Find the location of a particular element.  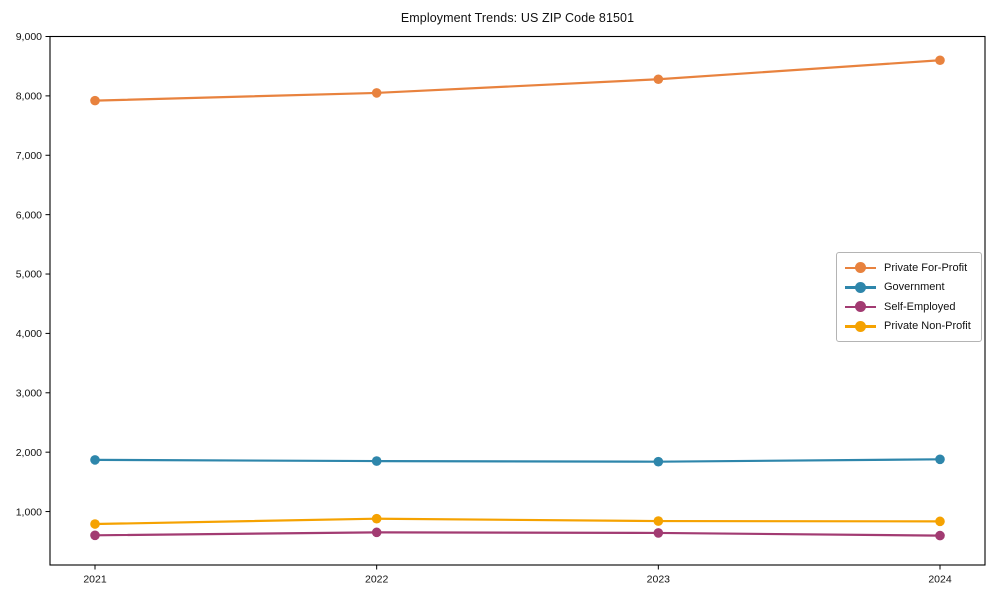

legend-item-government: Government is located at coordinates (909, 288).